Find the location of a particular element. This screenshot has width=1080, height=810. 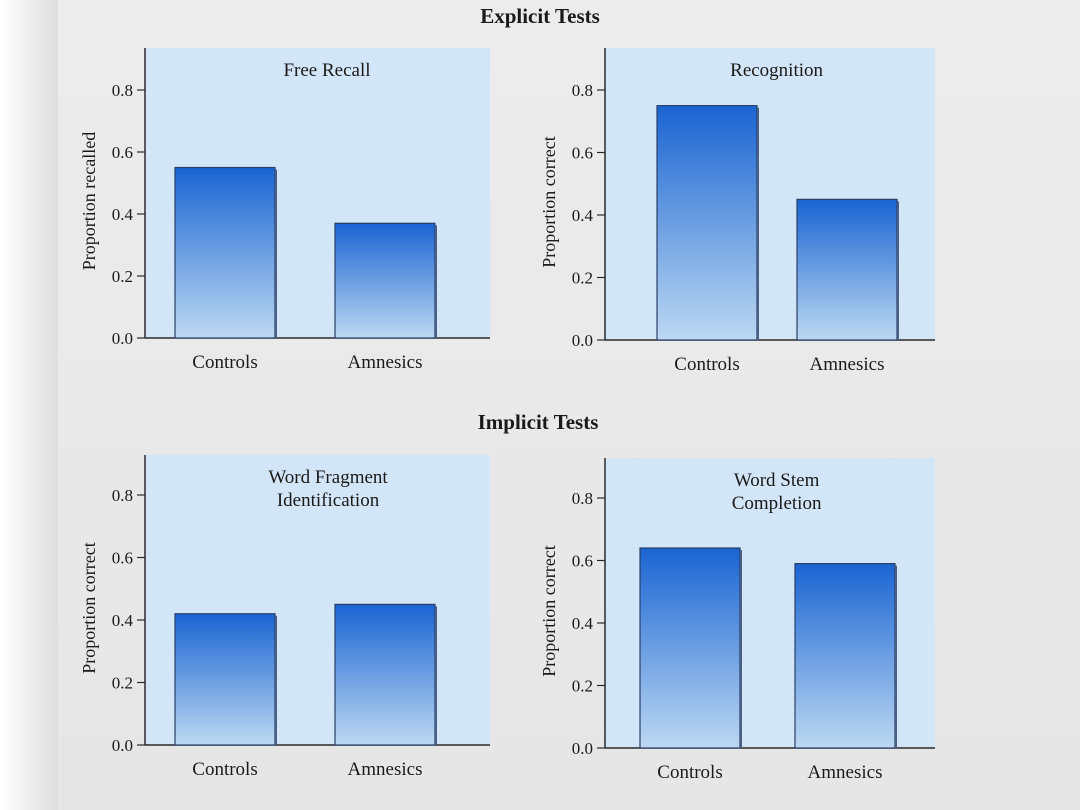

explicit-tests-title: Explicit Tests is located at coordinates (540, 16).